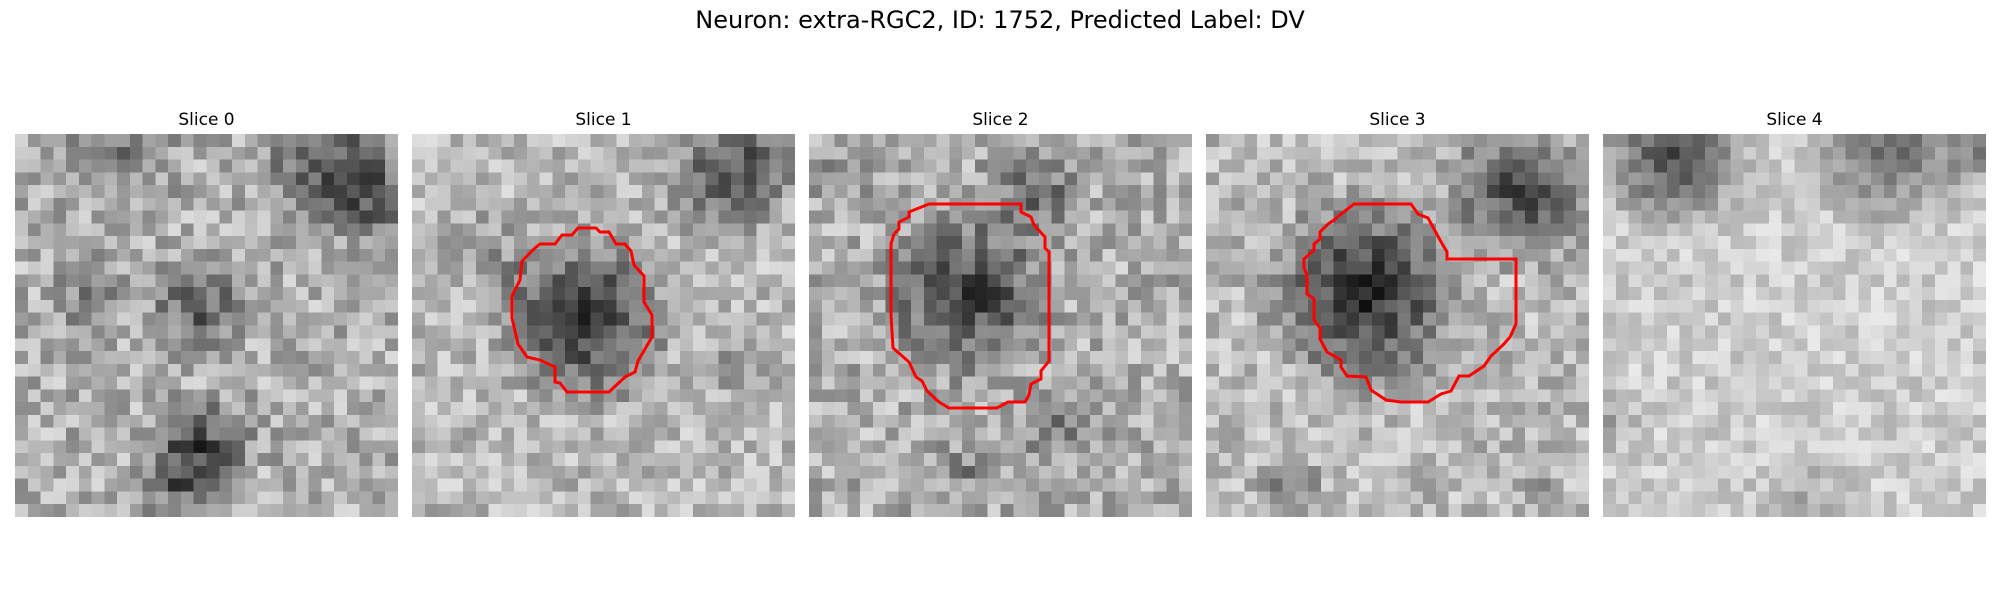  I want to click on slice-panel-0: Slice 0, so click(206, 313).